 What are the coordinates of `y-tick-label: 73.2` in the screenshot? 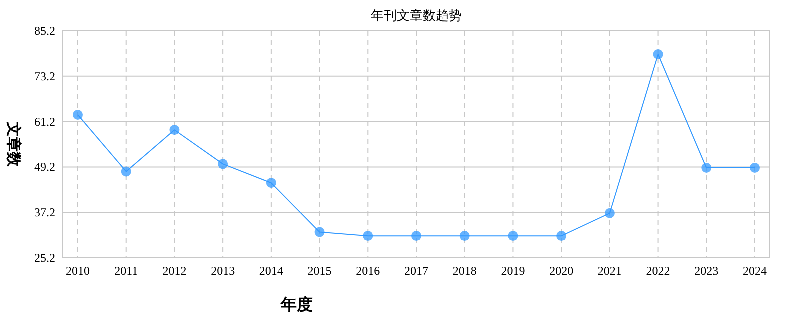 It's located at (45, 76).